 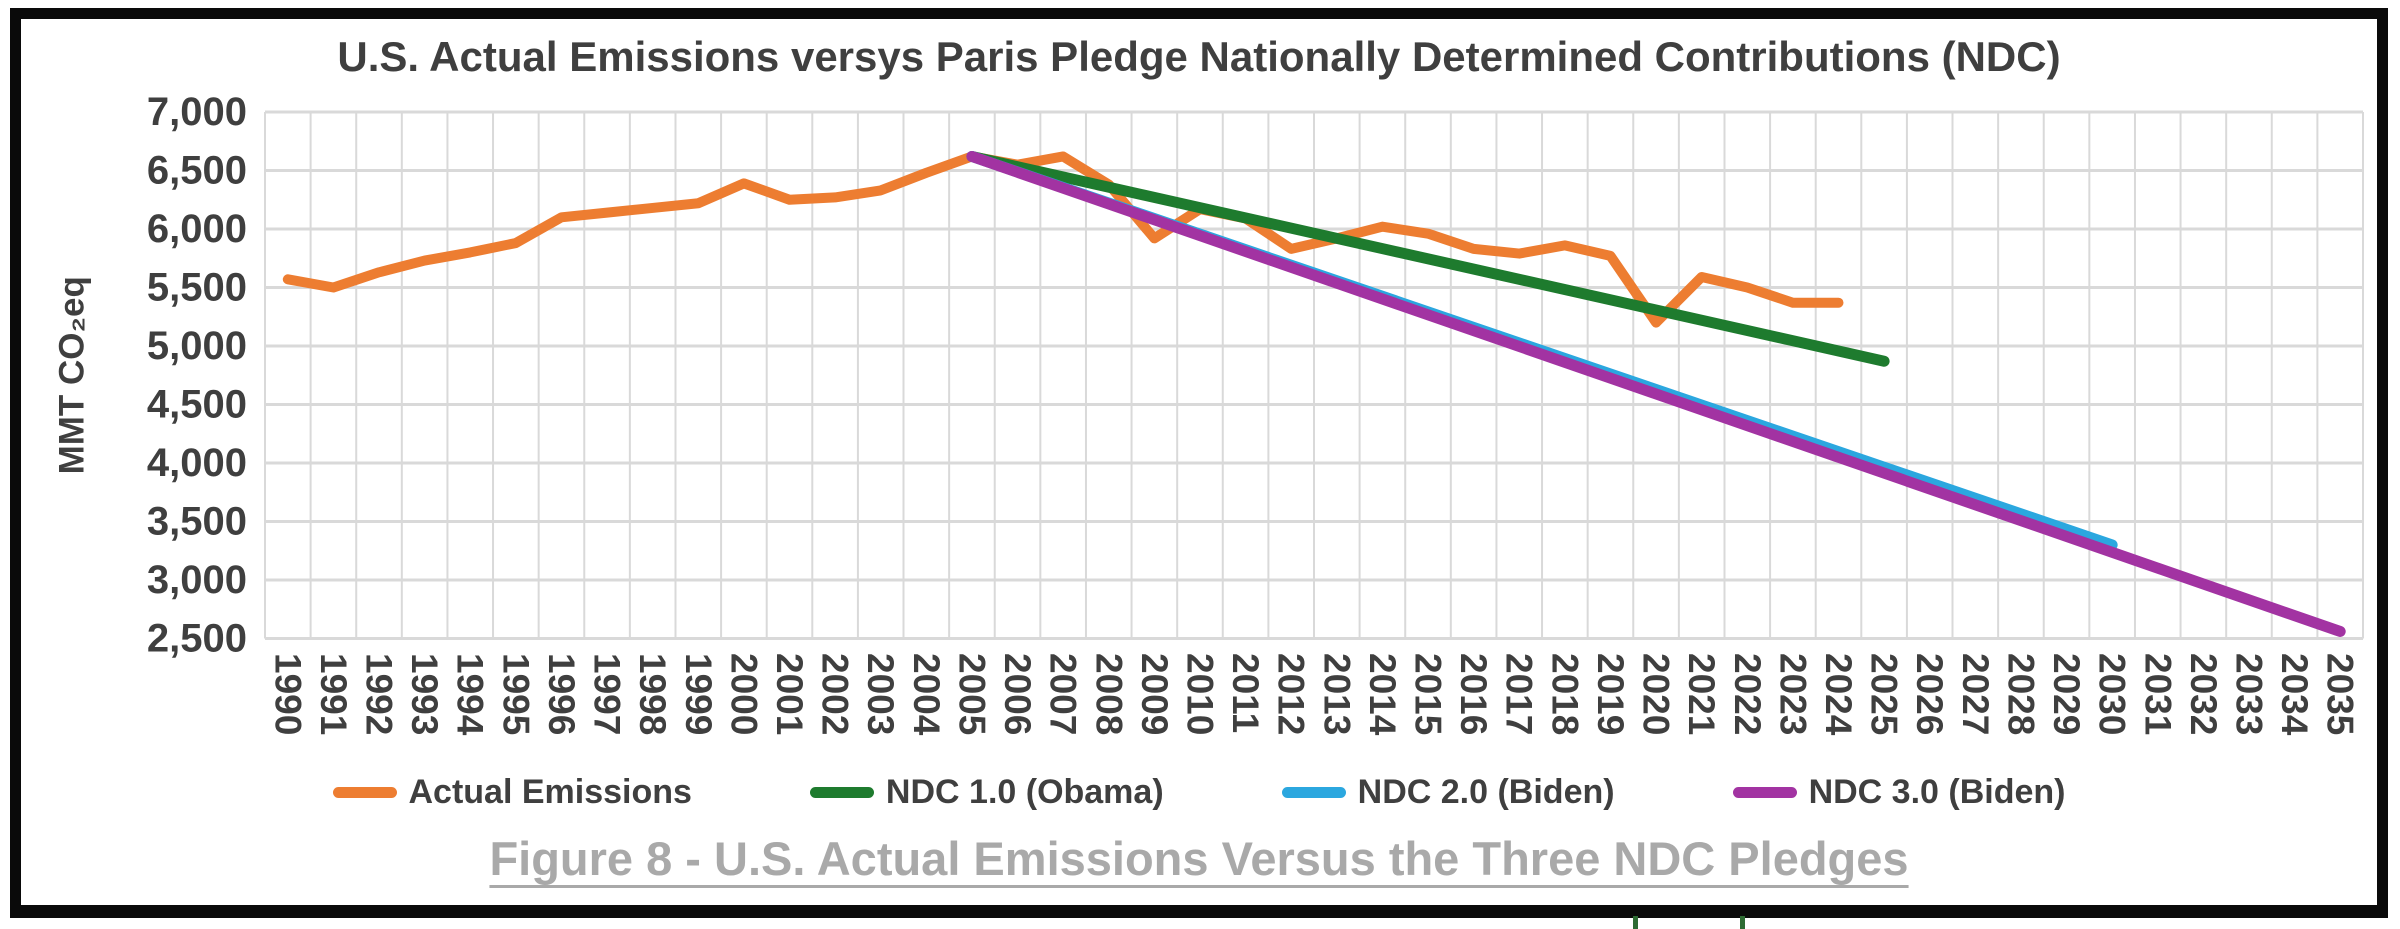 I want to click on series-line-actual-emissions, so click(x=1063, y=239).